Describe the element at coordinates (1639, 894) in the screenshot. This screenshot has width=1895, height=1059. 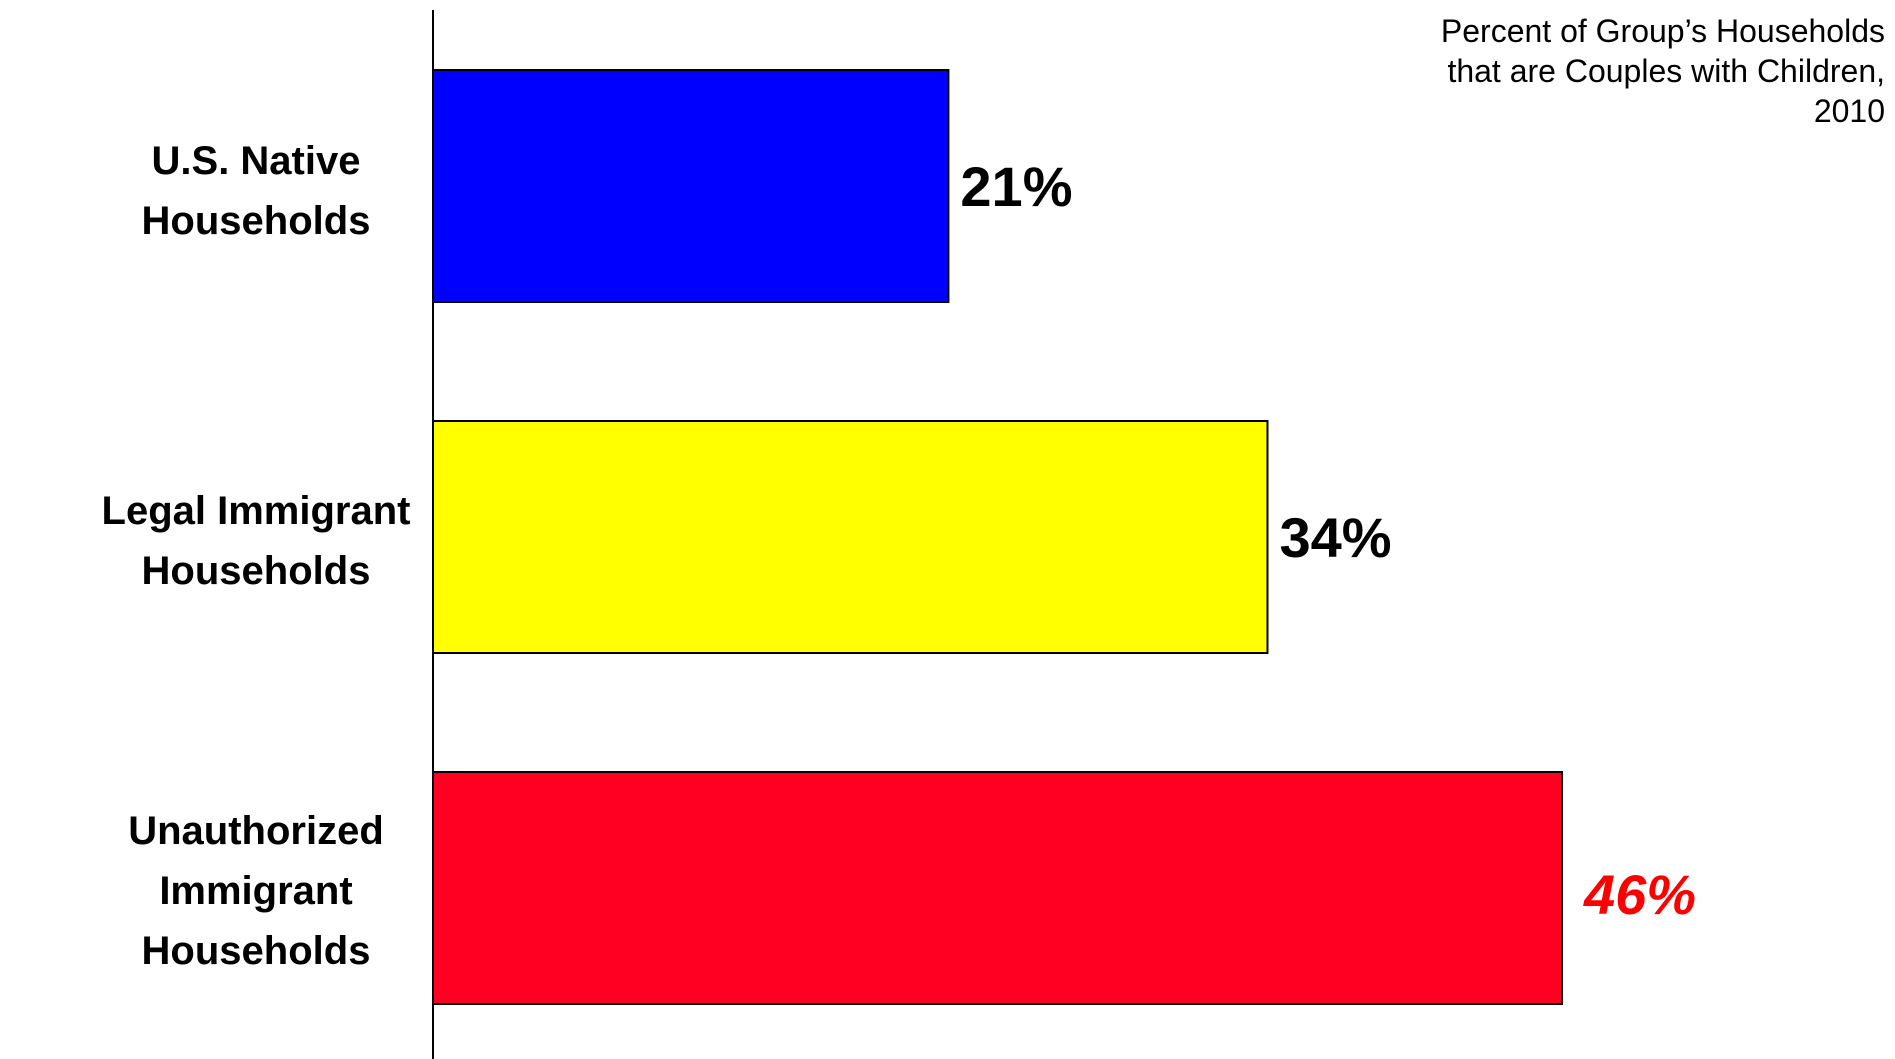
I see `value-label-3: 46%` at that location.